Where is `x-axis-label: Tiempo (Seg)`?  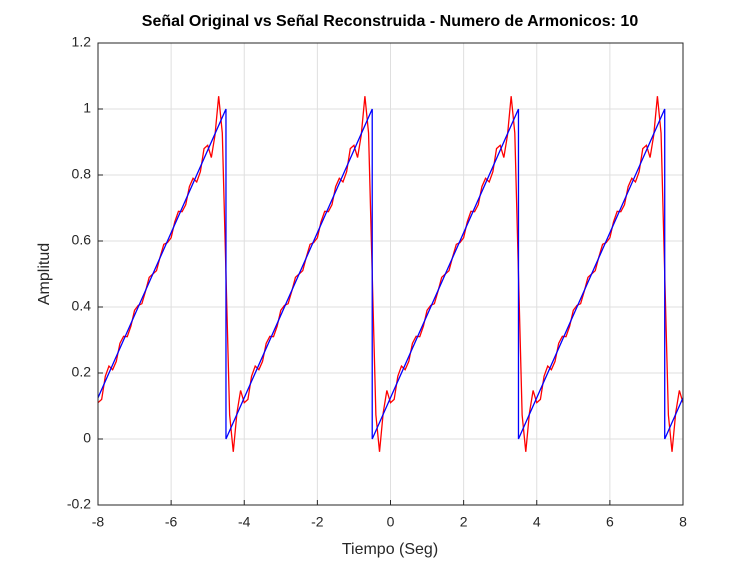 x-axis-label: Tiempo (Seg) is located at coordinates (390, 549).